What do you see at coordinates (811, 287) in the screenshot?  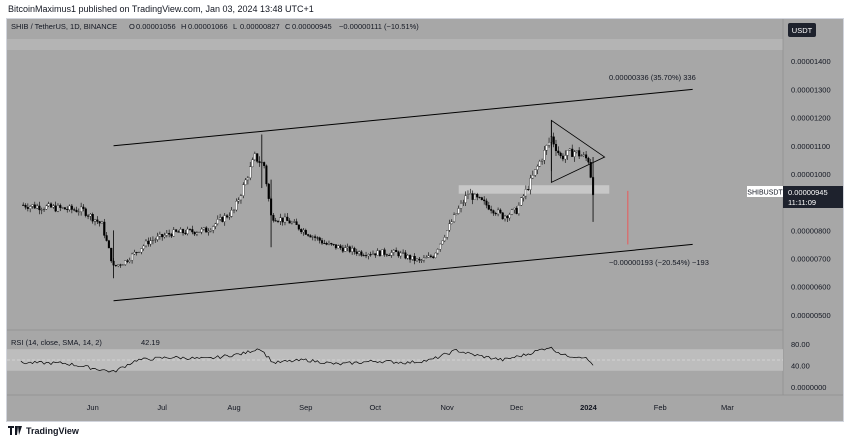 I see `y-tick-7: 0.00000600` at bounding box center [811, 287].